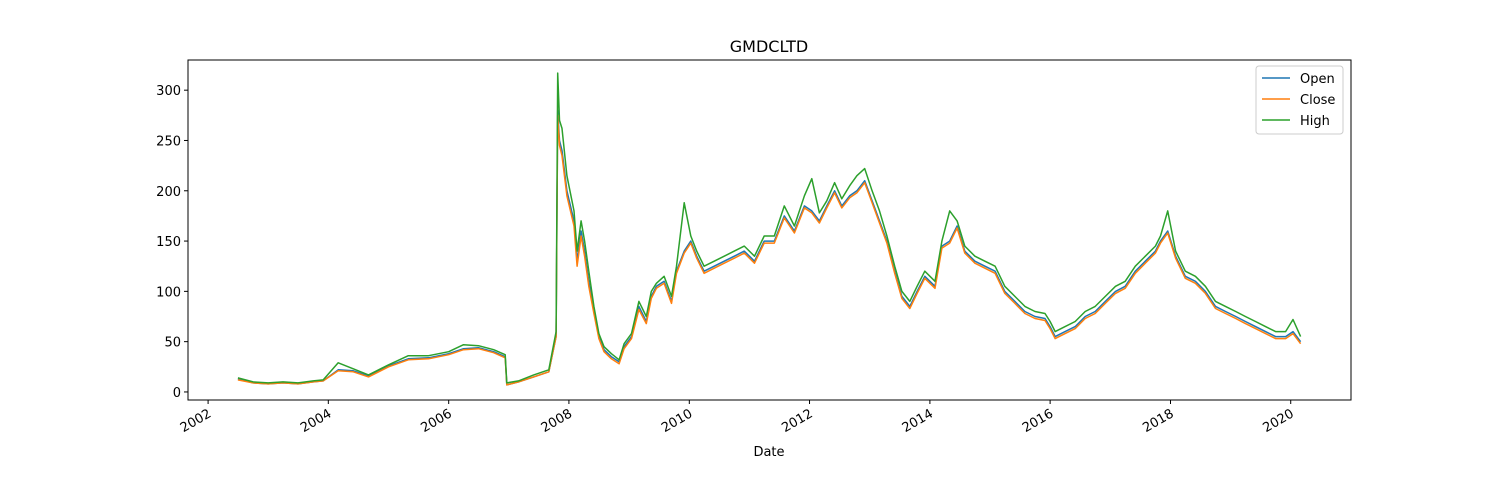 The image size is (1500, 500). I want to click on y-tick-label: 200, so click(168, 192).